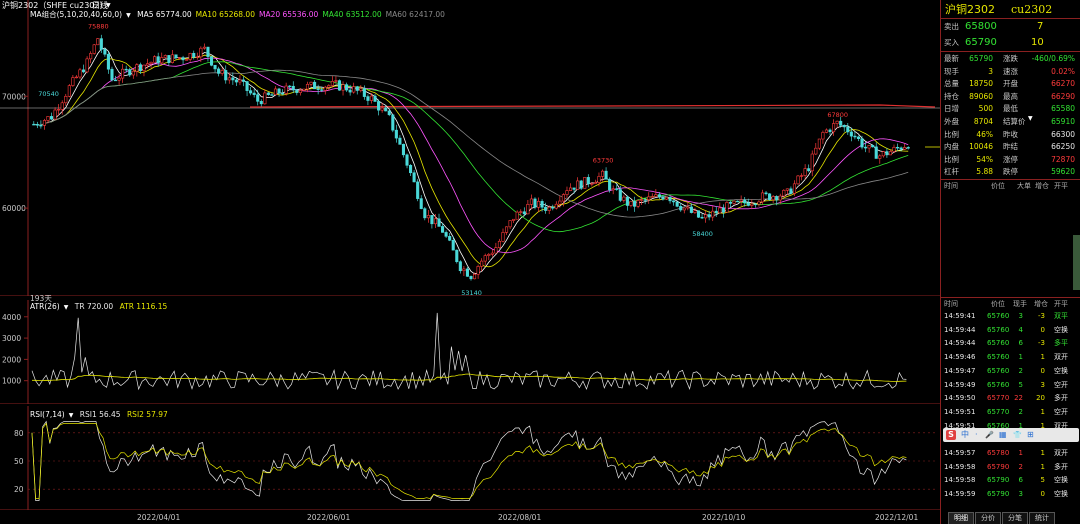  I want to click on keyboard-icon: ▦, so click(1003, 434).